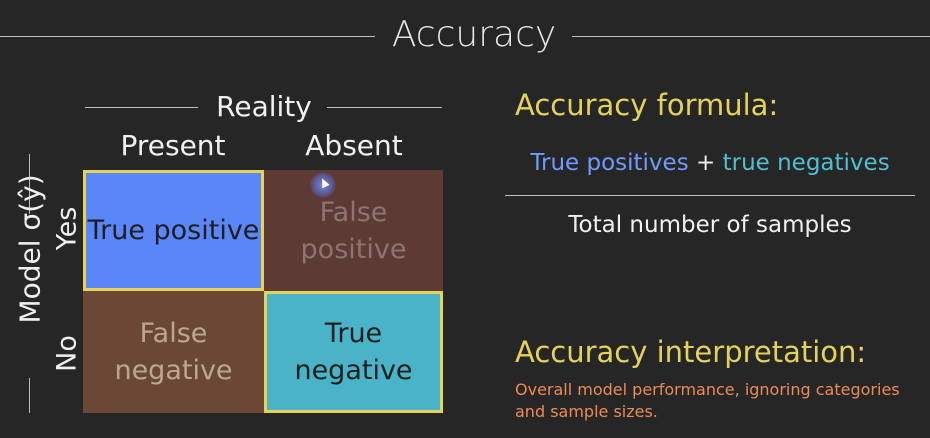 This screenshot has height=438, width=930. I want to click on model-rule-top, so click(29, 184).